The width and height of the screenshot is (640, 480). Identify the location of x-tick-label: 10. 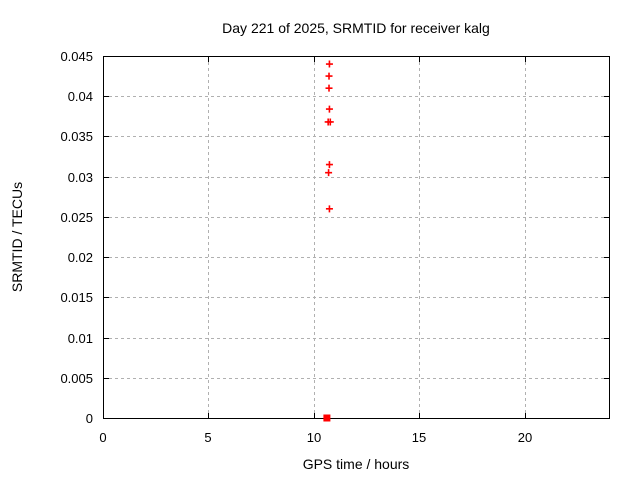
(314, 437).